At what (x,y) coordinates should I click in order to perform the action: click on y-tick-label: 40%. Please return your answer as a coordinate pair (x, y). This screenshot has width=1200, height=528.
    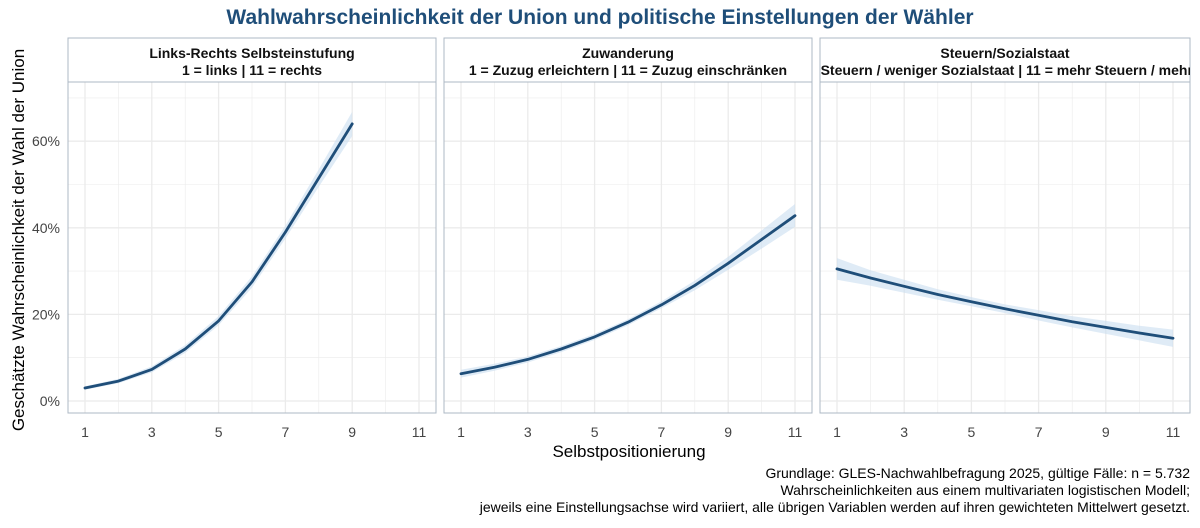
    Looking at the image, I should click on (46, 228).